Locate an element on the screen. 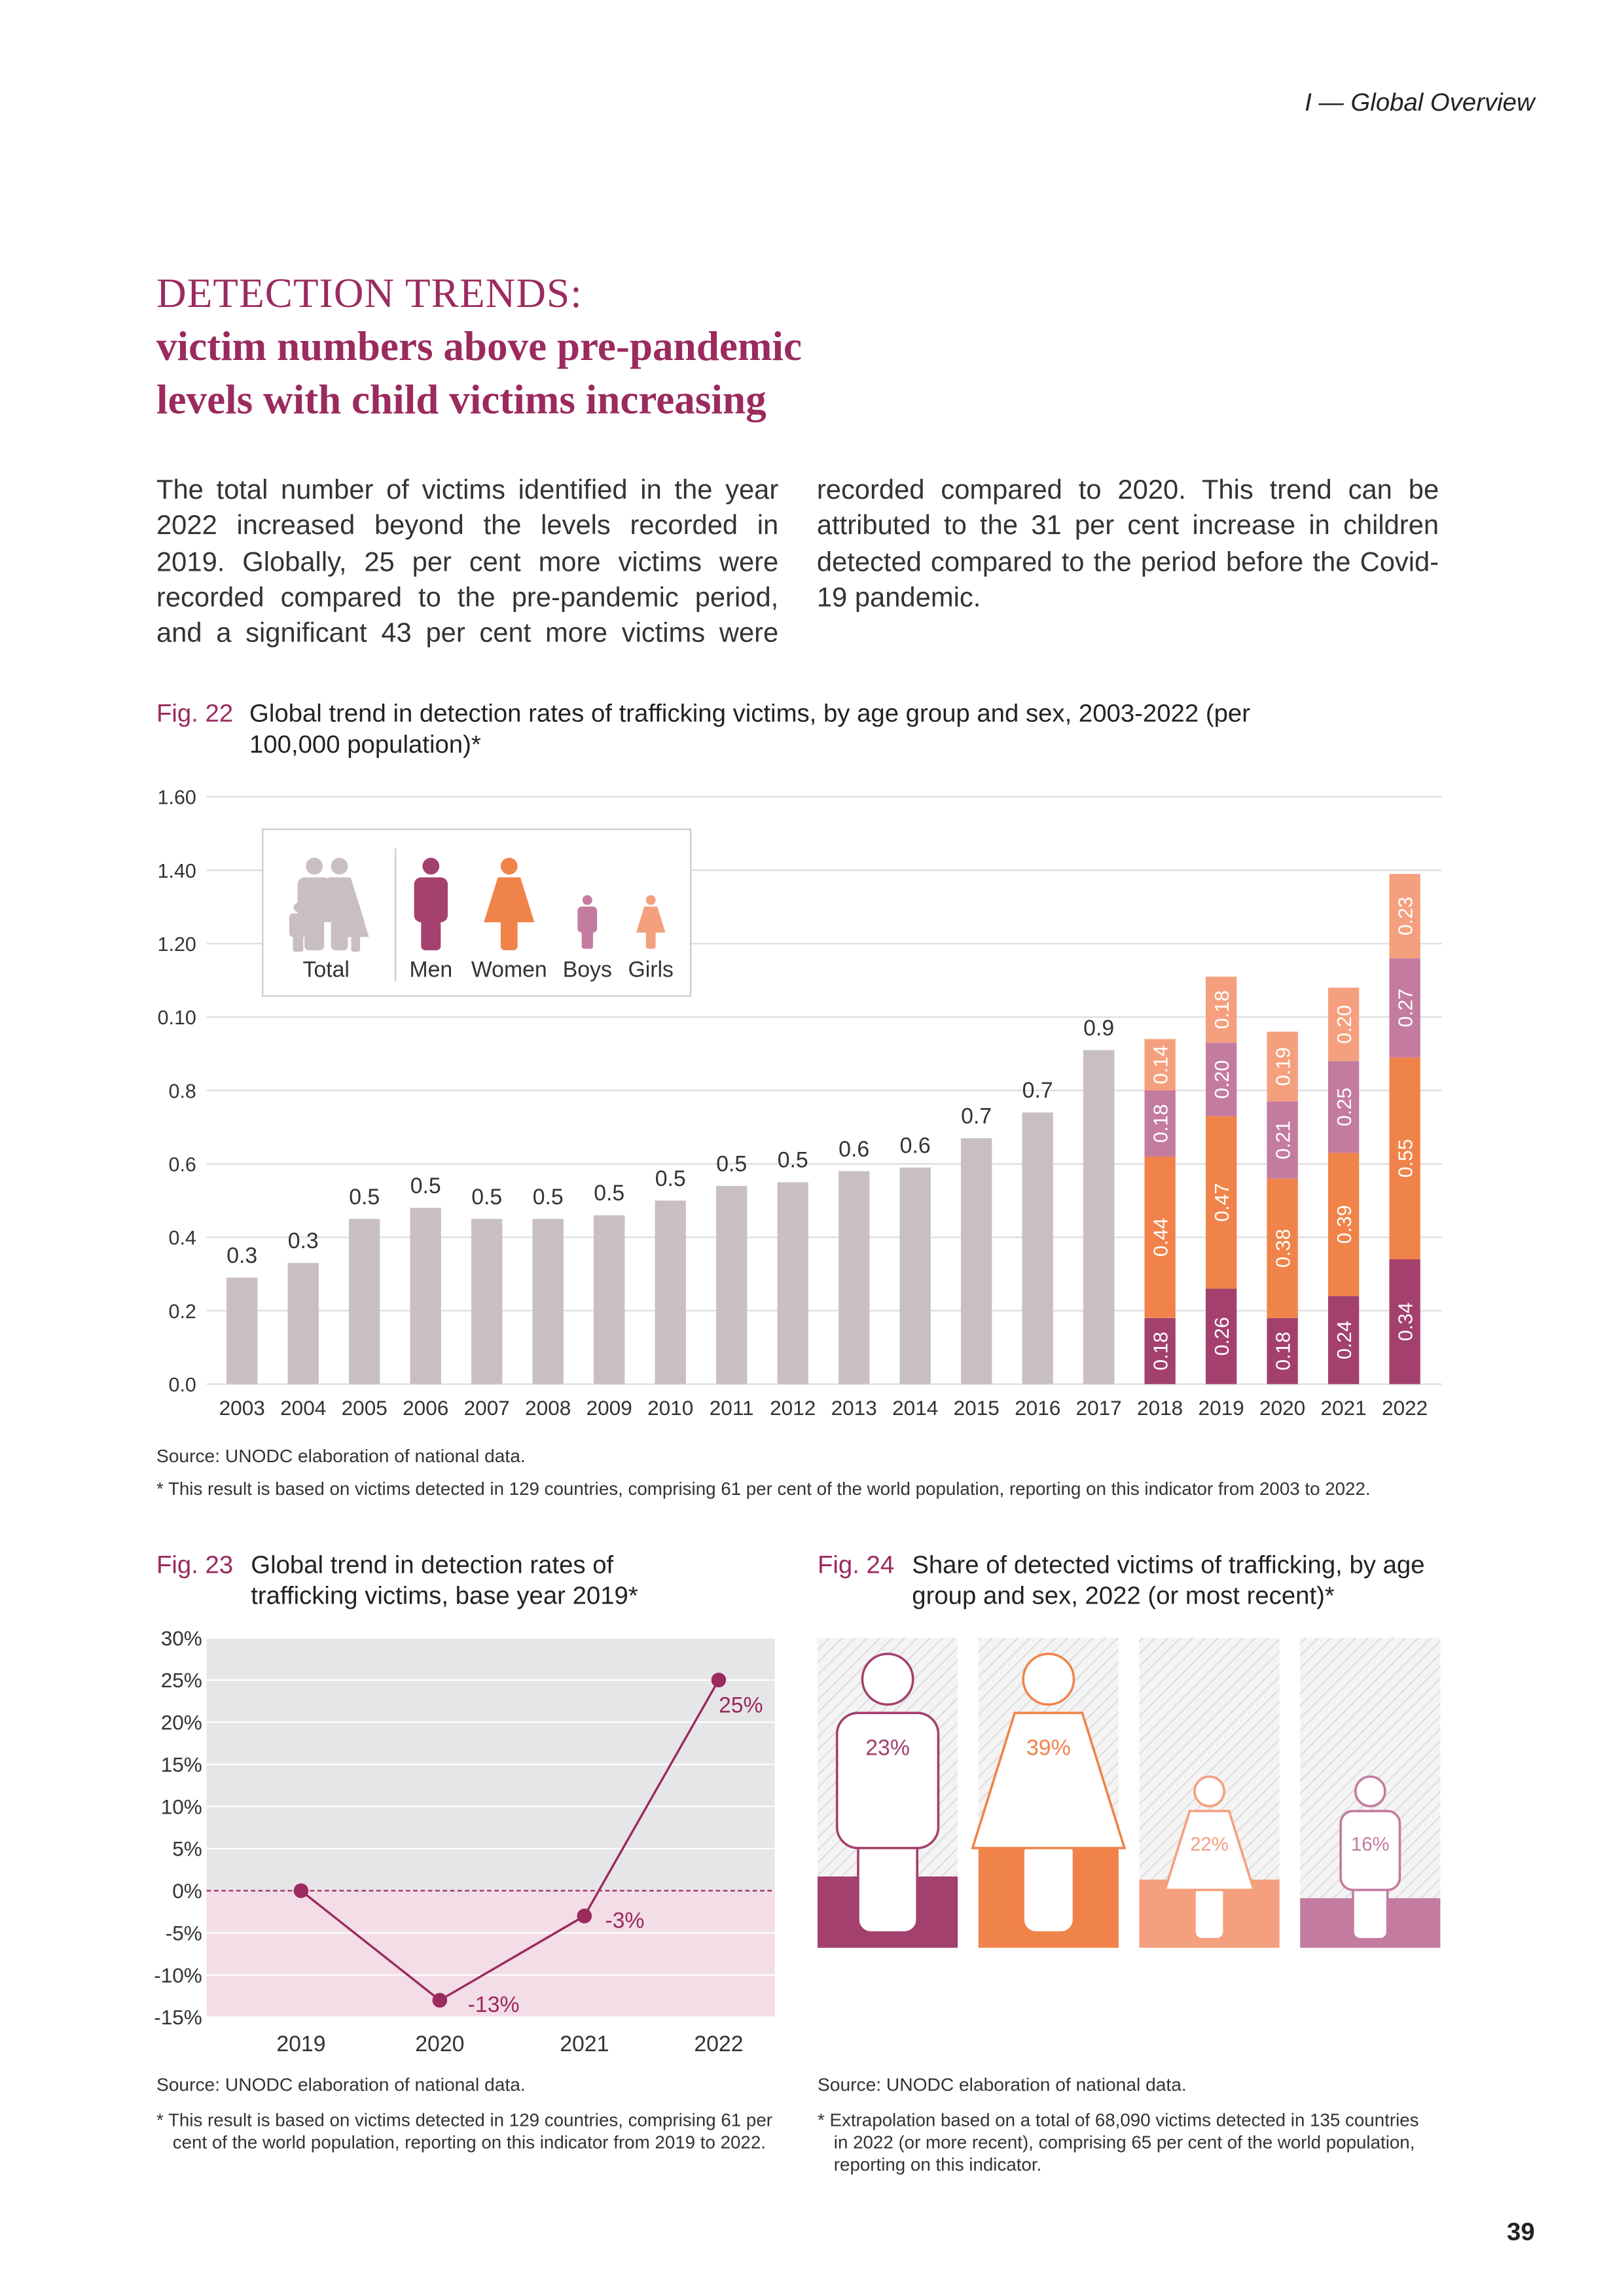 This screenshot has height=2296, width=1624. x-tick-label: 2018 is located at coordinates (1160, 1408).